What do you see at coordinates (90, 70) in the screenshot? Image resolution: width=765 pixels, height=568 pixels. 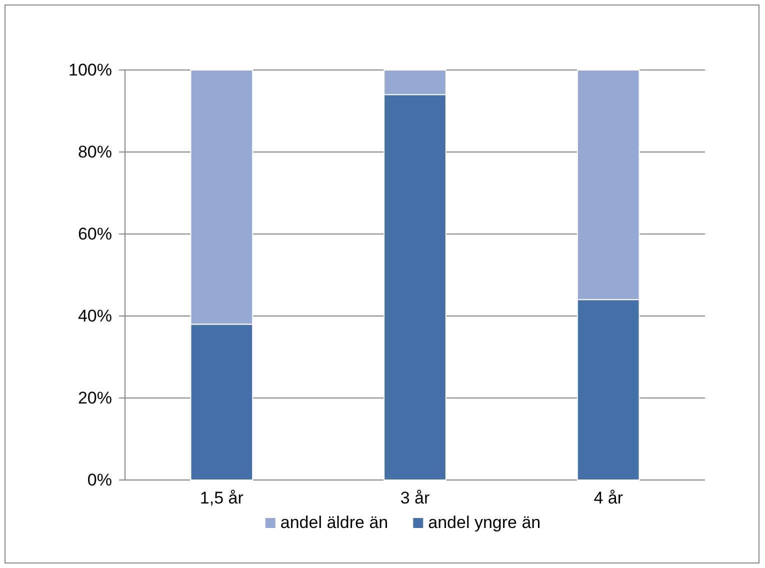 I see `y-tick-label: 100%` at bounding box center [90, 70].